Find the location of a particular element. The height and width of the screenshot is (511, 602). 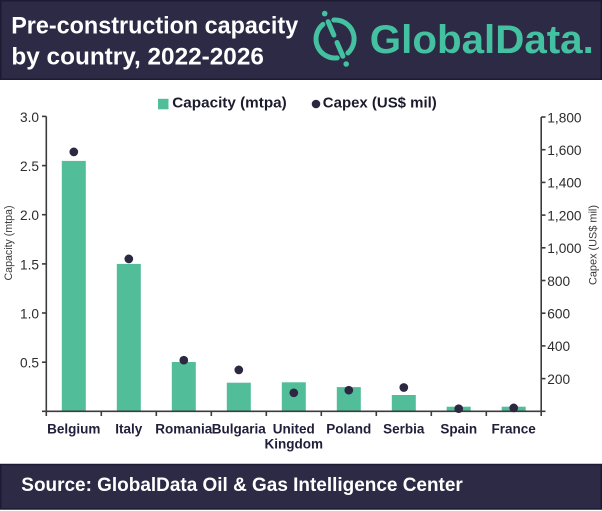

svg-text: 200 is located at coordinates (558, 379).